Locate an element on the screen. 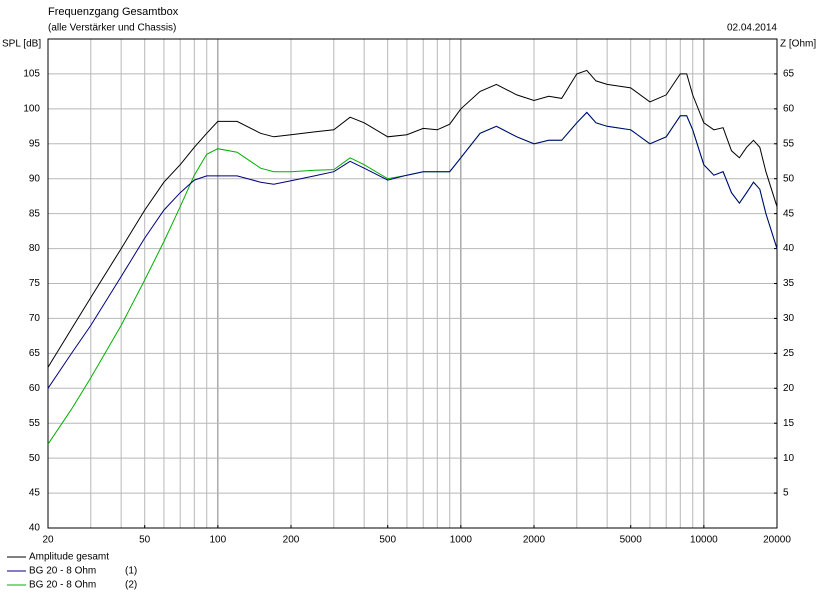  y-tick-label: 70 is located at coordinates (35, 318).